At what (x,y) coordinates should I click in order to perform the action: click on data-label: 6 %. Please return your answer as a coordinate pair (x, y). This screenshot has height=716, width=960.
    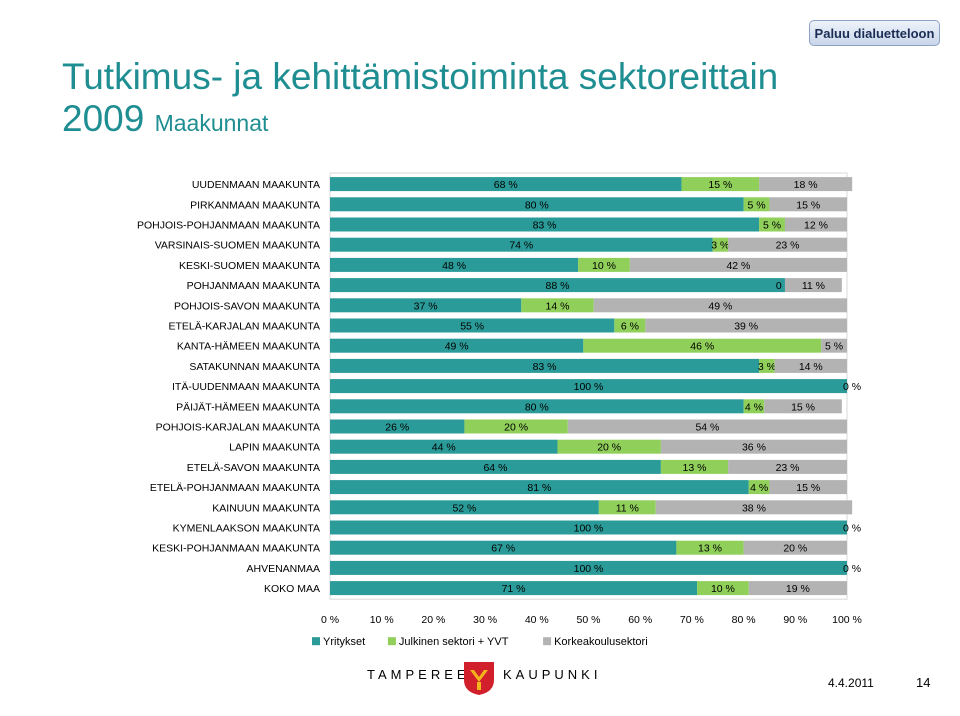
    Looking at the image, I should click on (630, 327).